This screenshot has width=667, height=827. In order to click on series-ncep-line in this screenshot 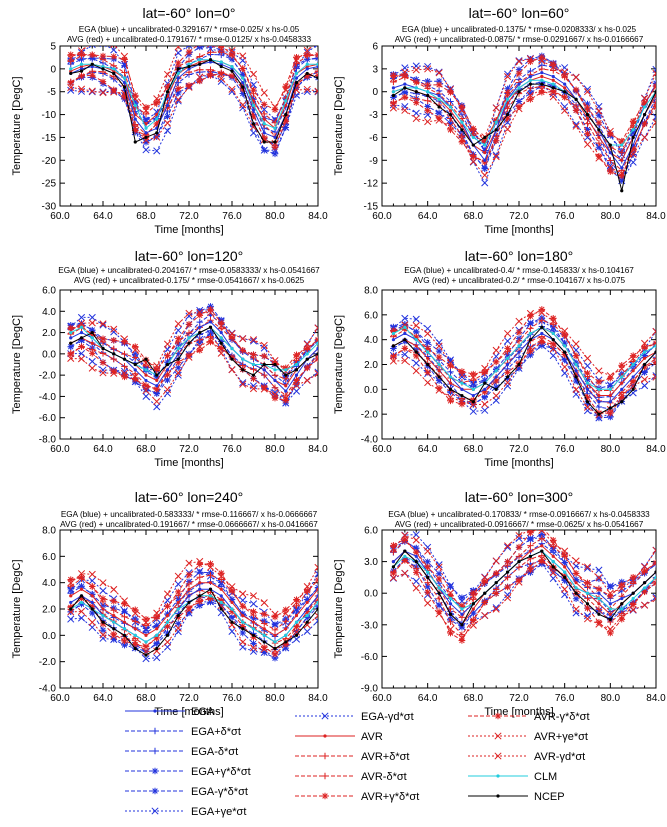, I will do `click(194, 101)`.